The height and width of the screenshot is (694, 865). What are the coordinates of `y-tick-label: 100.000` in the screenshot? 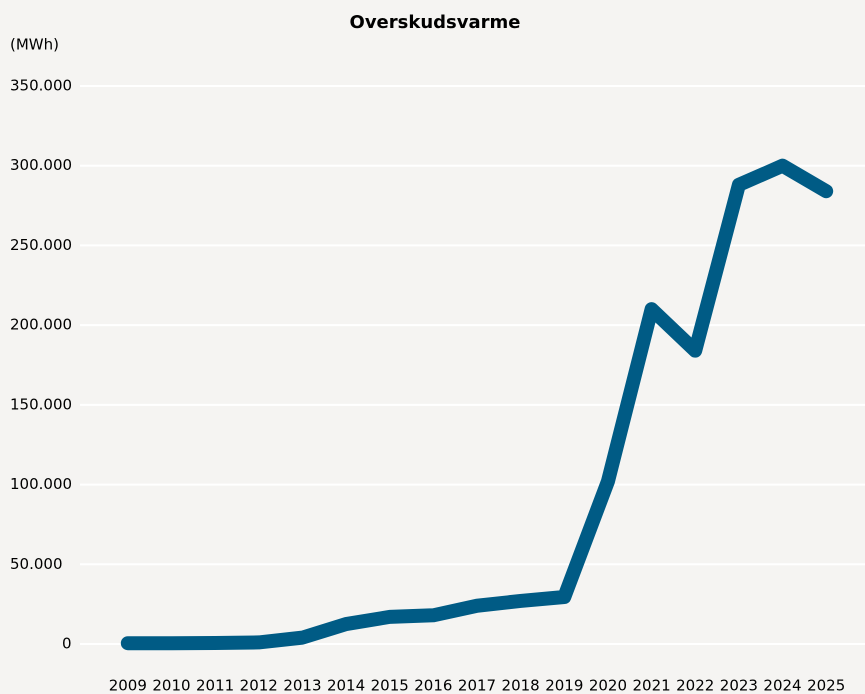 It's located at (41, 484).